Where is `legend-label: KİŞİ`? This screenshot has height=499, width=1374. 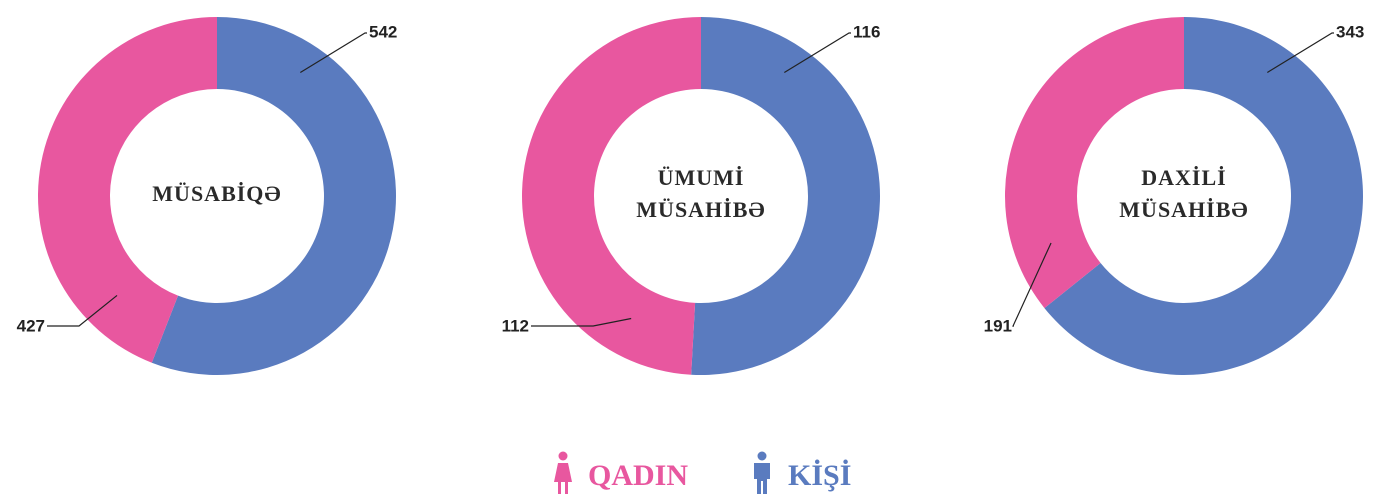 legend-label: KİŞİ is located at coordinates (819, 475).